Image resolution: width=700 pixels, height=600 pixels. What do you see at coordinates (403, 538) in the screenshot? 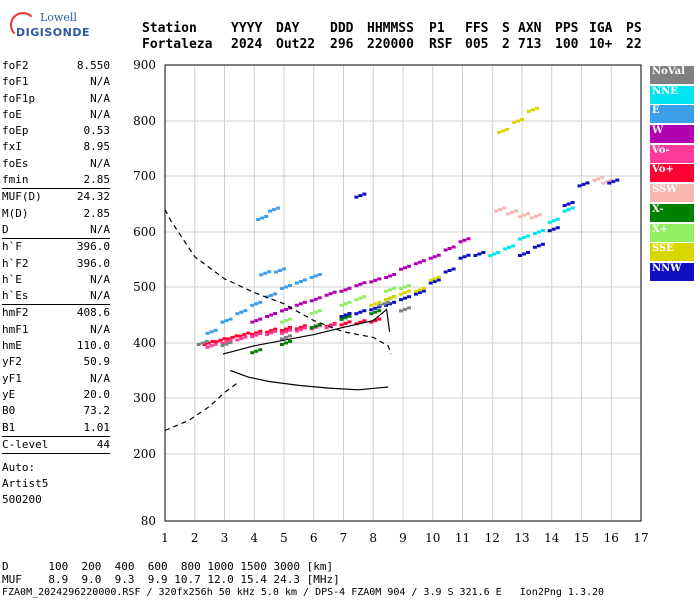
I see `x-tick-label: 9` at bounding box center [403, 538].